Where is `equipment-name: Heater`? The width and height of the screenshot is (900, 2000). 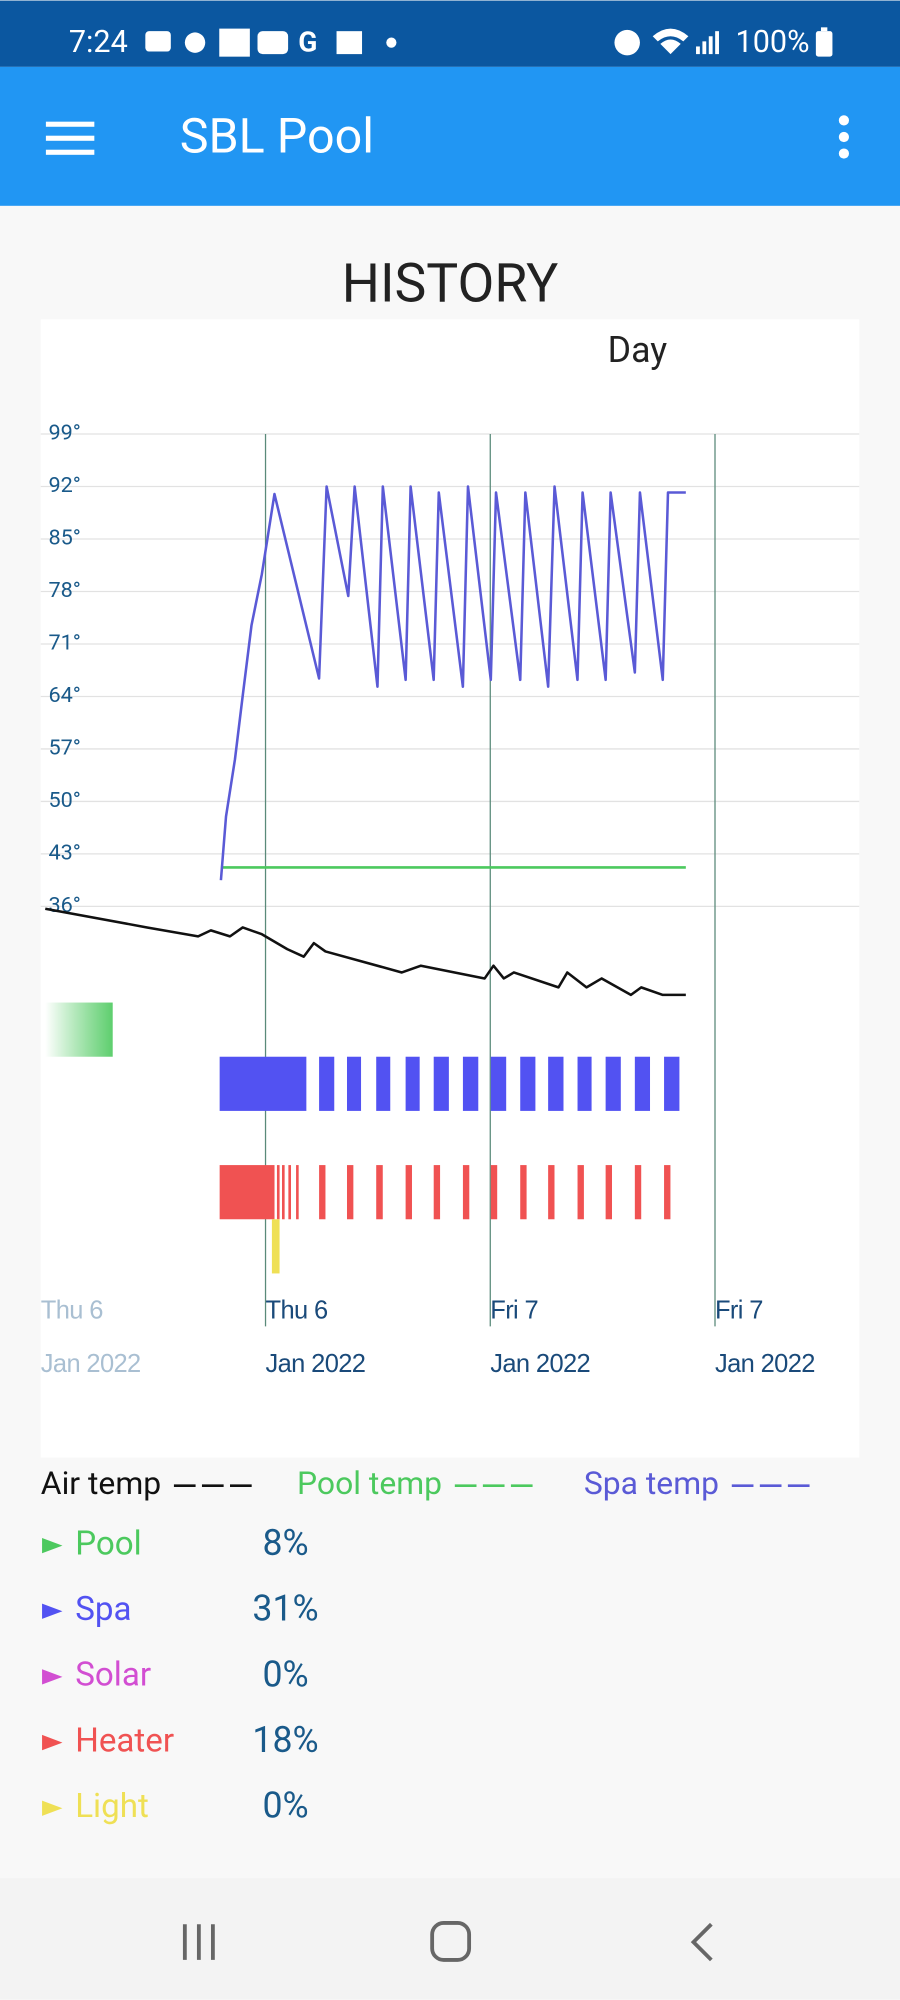
equipment-name: Heater is located at coordinates (124, 1740).